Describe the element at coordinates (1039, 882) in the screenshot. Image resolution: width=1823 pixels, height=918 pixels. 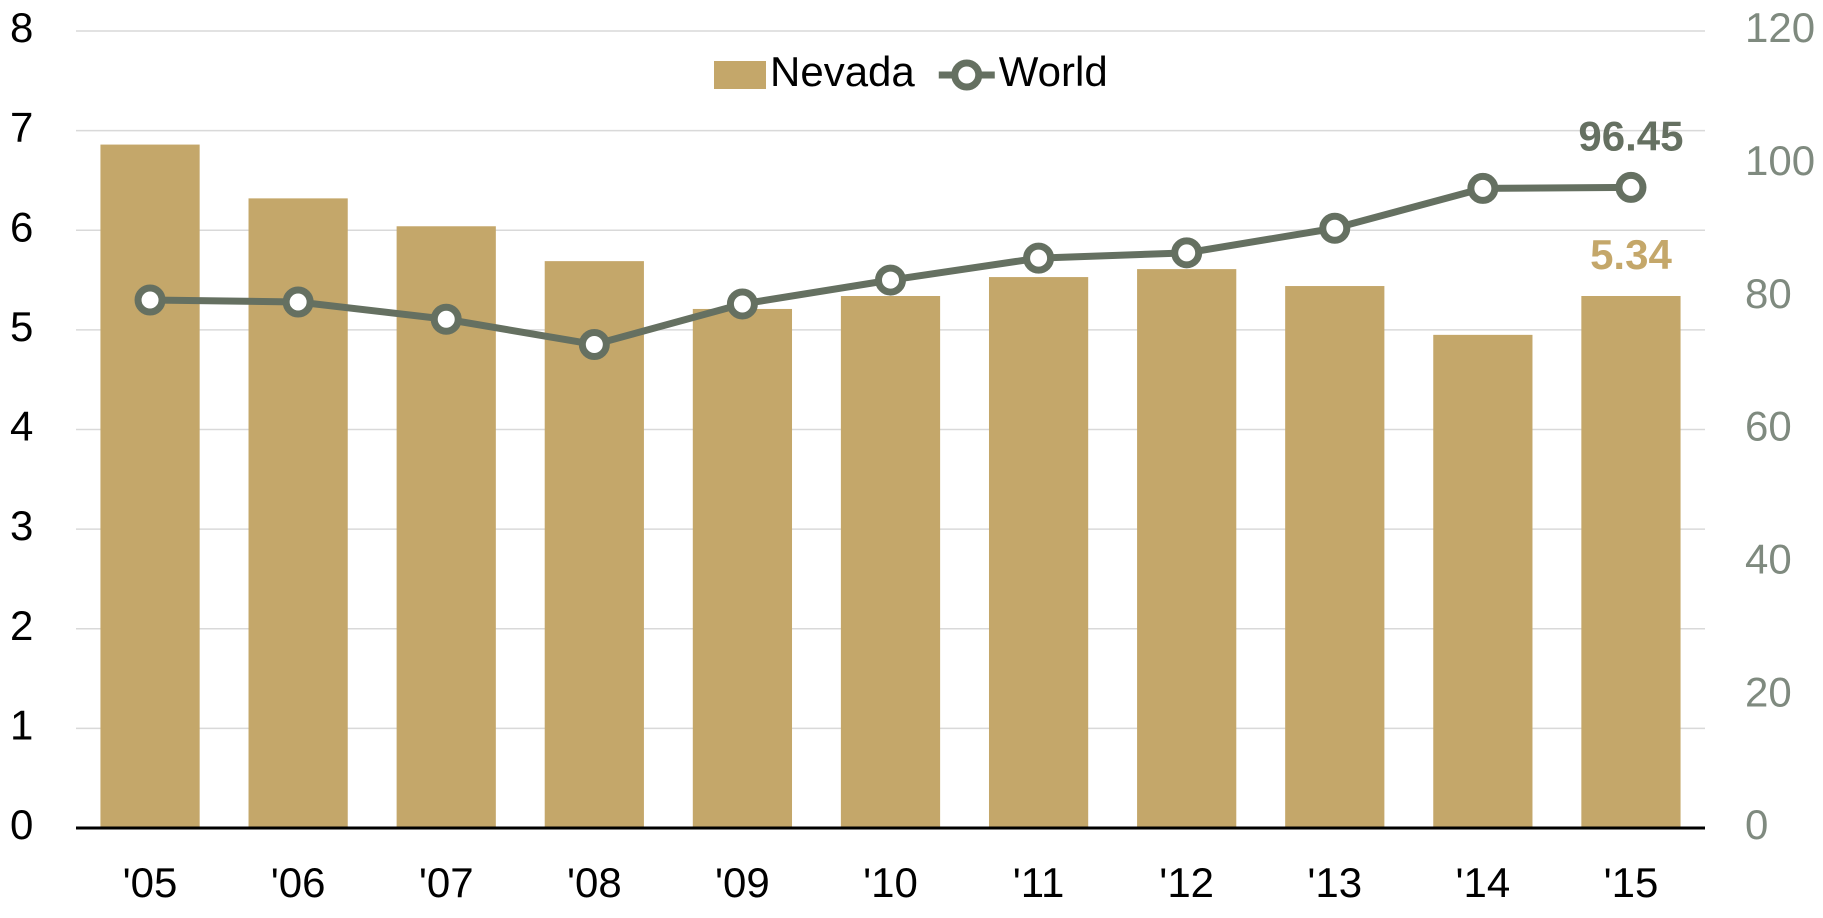
I see `x-tick-label: '11` at that location.